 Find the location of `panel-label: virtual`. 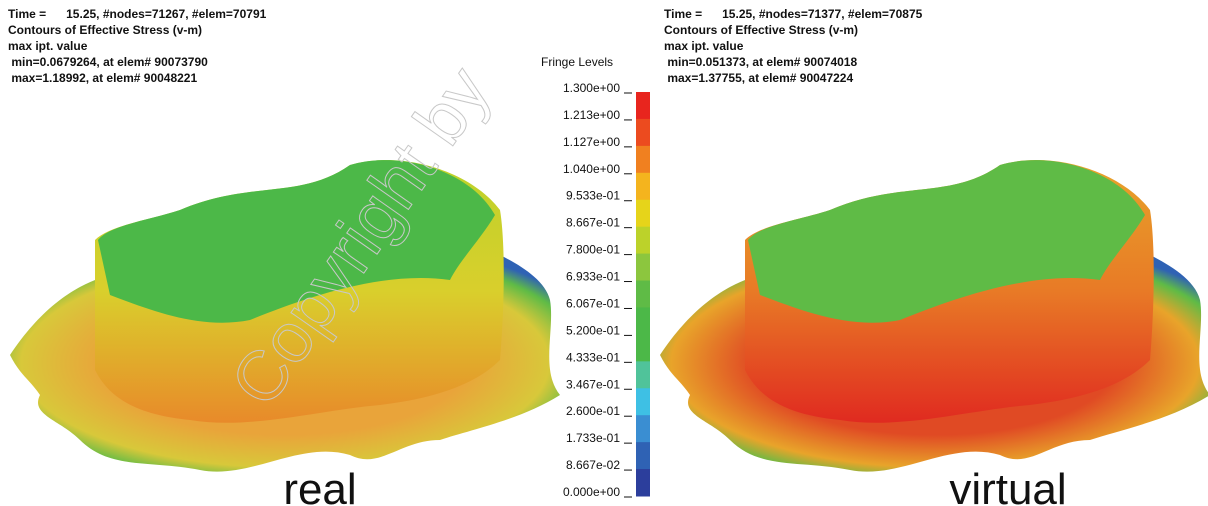

panel-label: virtual is located at coordinates (1007, 485).